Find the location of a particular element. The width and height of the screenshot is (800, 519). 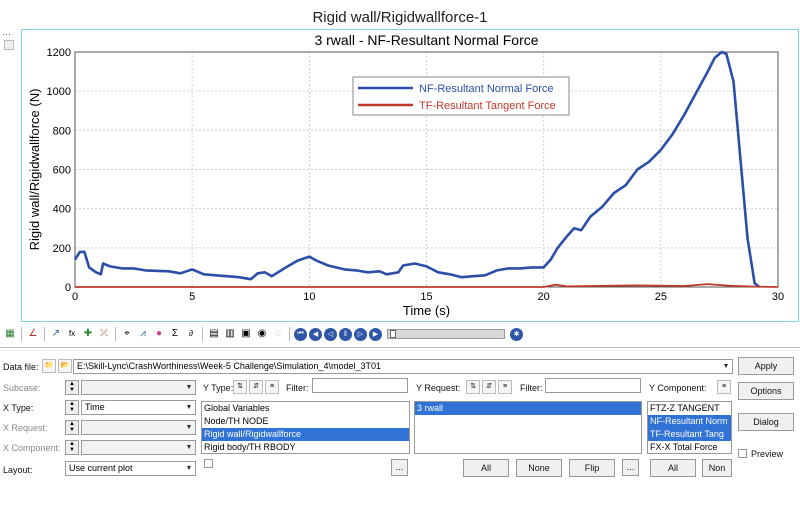

x-request-field: ▼ is located at coordinates (138, 427).